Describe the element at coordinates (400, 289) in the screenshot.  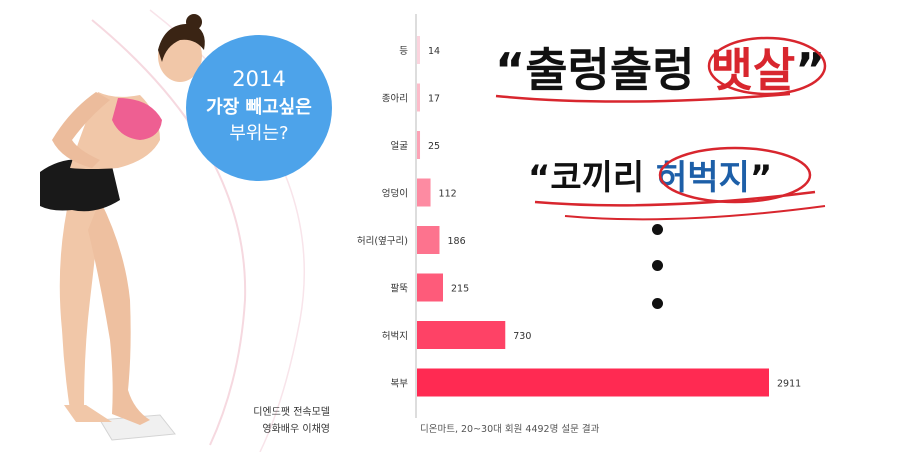
I see `category-label: 팔뚝` at that location.